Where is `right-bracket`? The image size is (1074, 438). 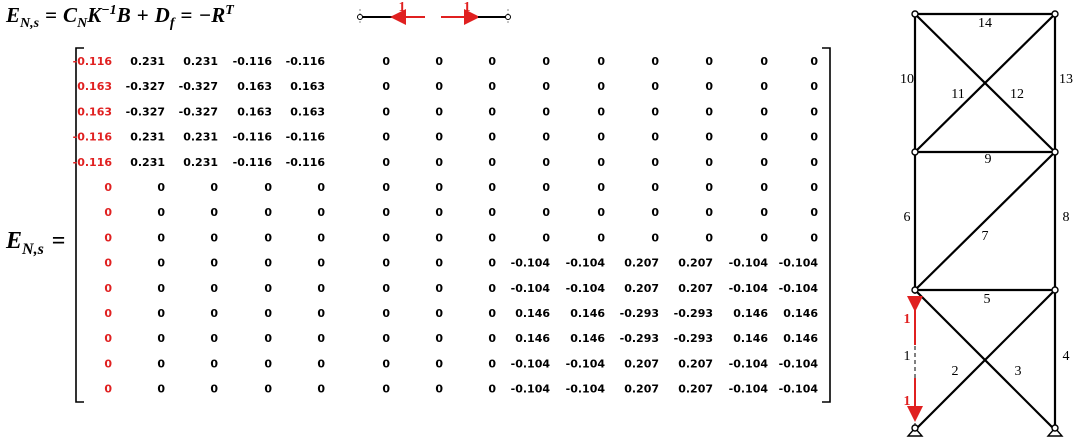
right-bracket is located at coordinates (826, 225).